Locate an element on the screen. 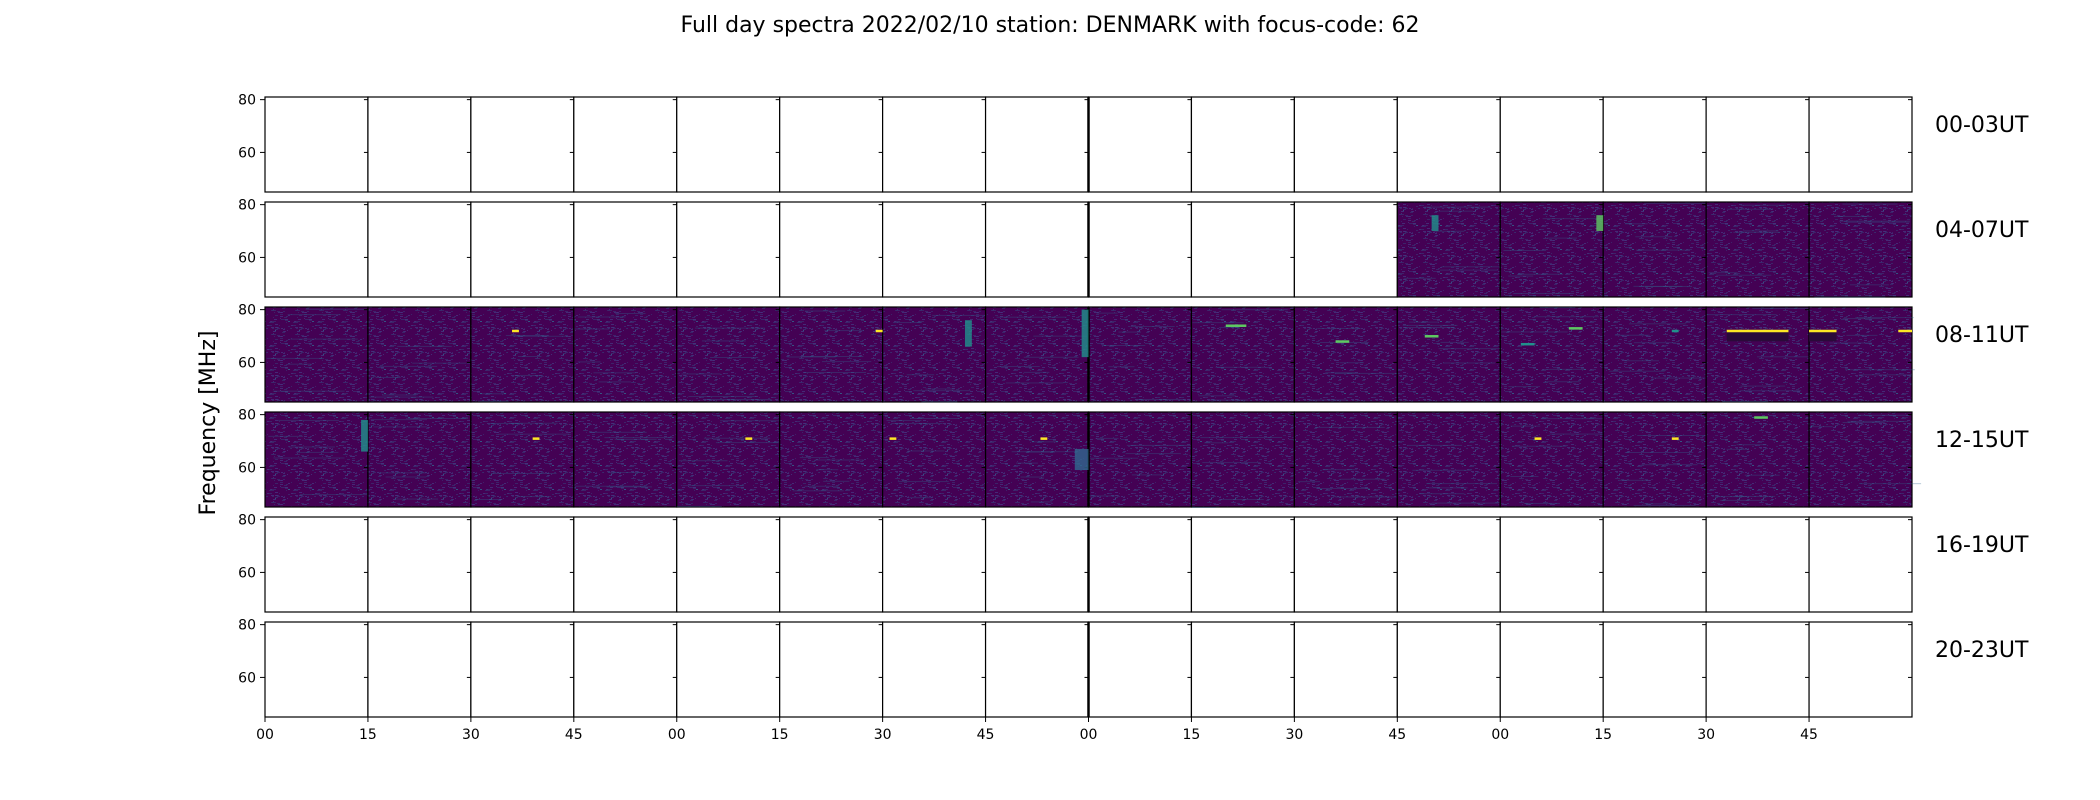 The height and width of the screenshot is (800, 2100). row-label: 00-03UT is located at coordinates (1982, 125).